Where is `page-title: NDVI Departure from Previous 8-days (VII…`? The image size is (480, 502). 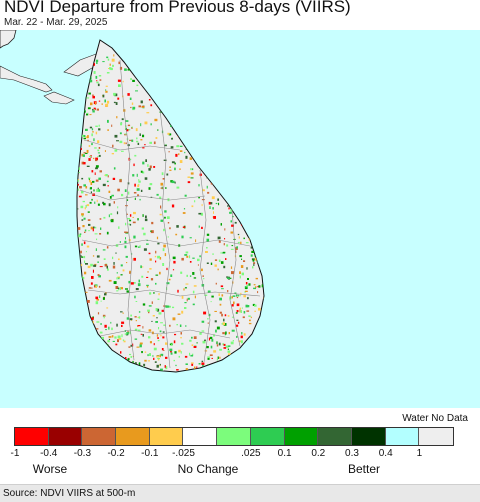 page-title: NDVI Departure from Previous 8-days (VII… is located at coordinates (177, 8).